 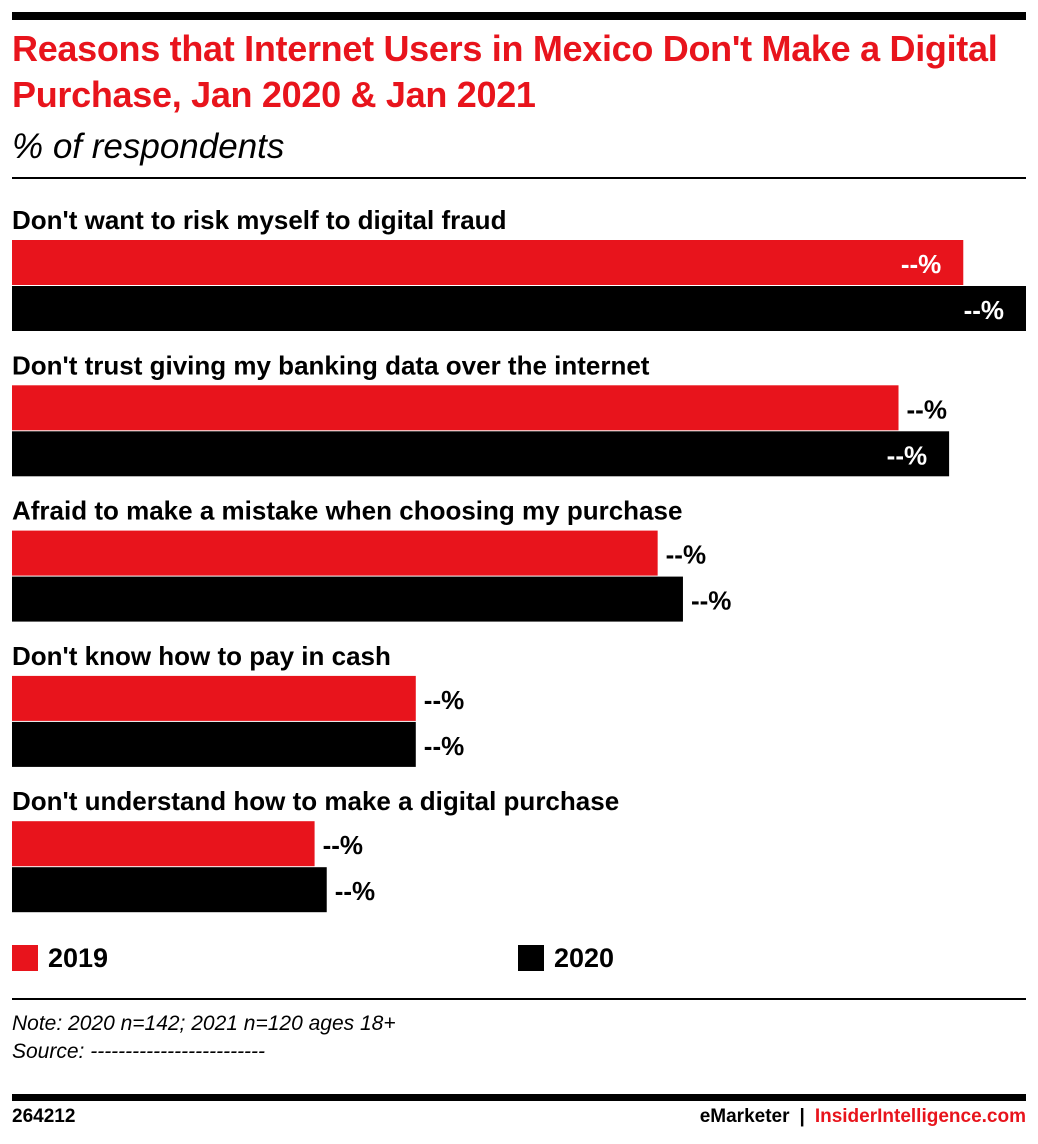 I want to click on value-label-2020-2: --%, so click(x=907, y=455).